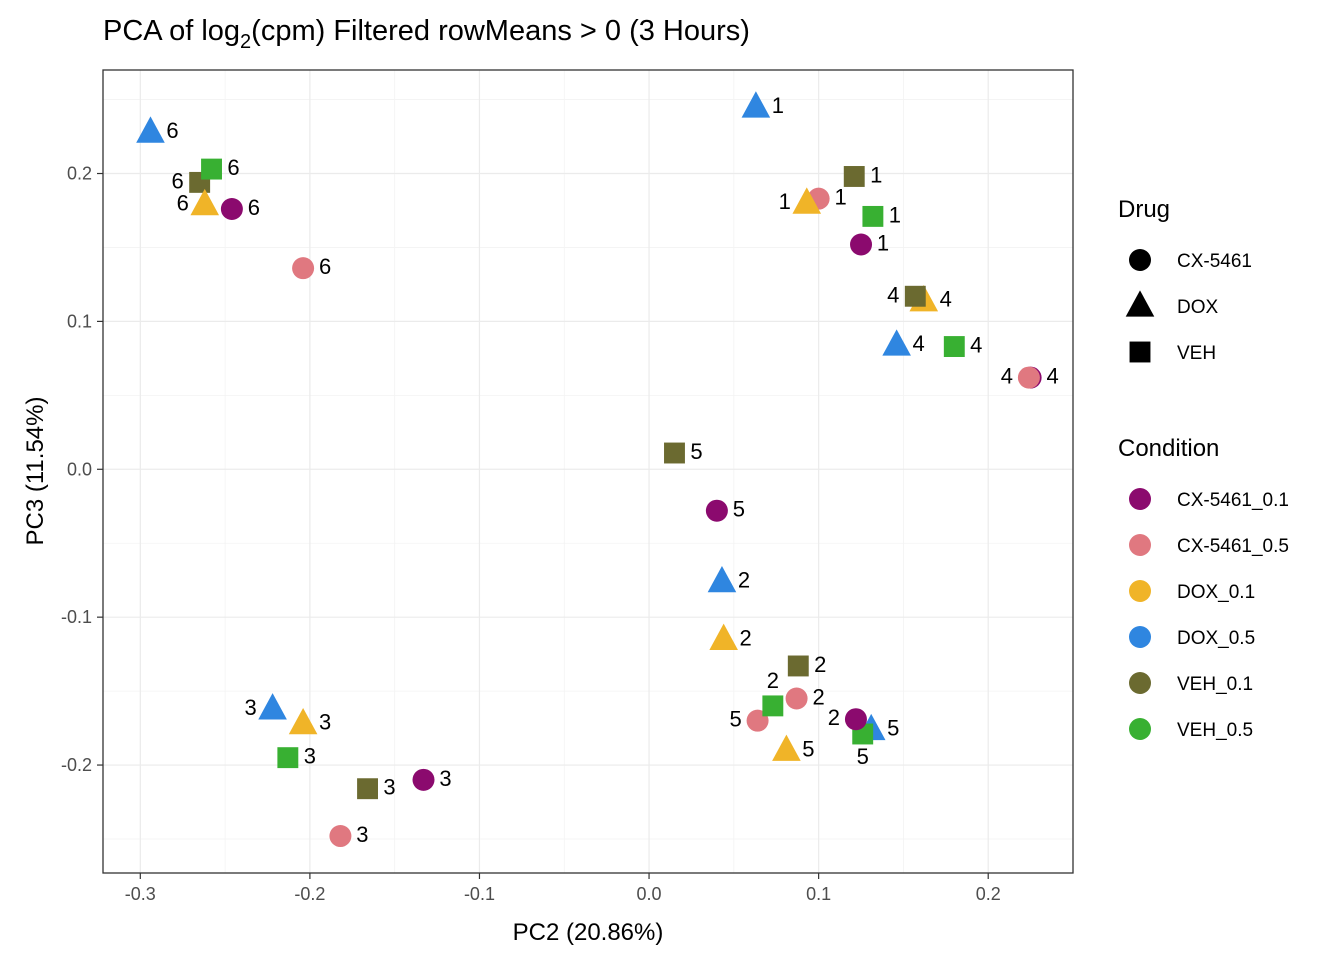 The width and height of the screenshot is (1344, 965). Describe the element at coordinates (1144, 209) in the screenshot. I see `shape-legend-title: Drug` at that location.